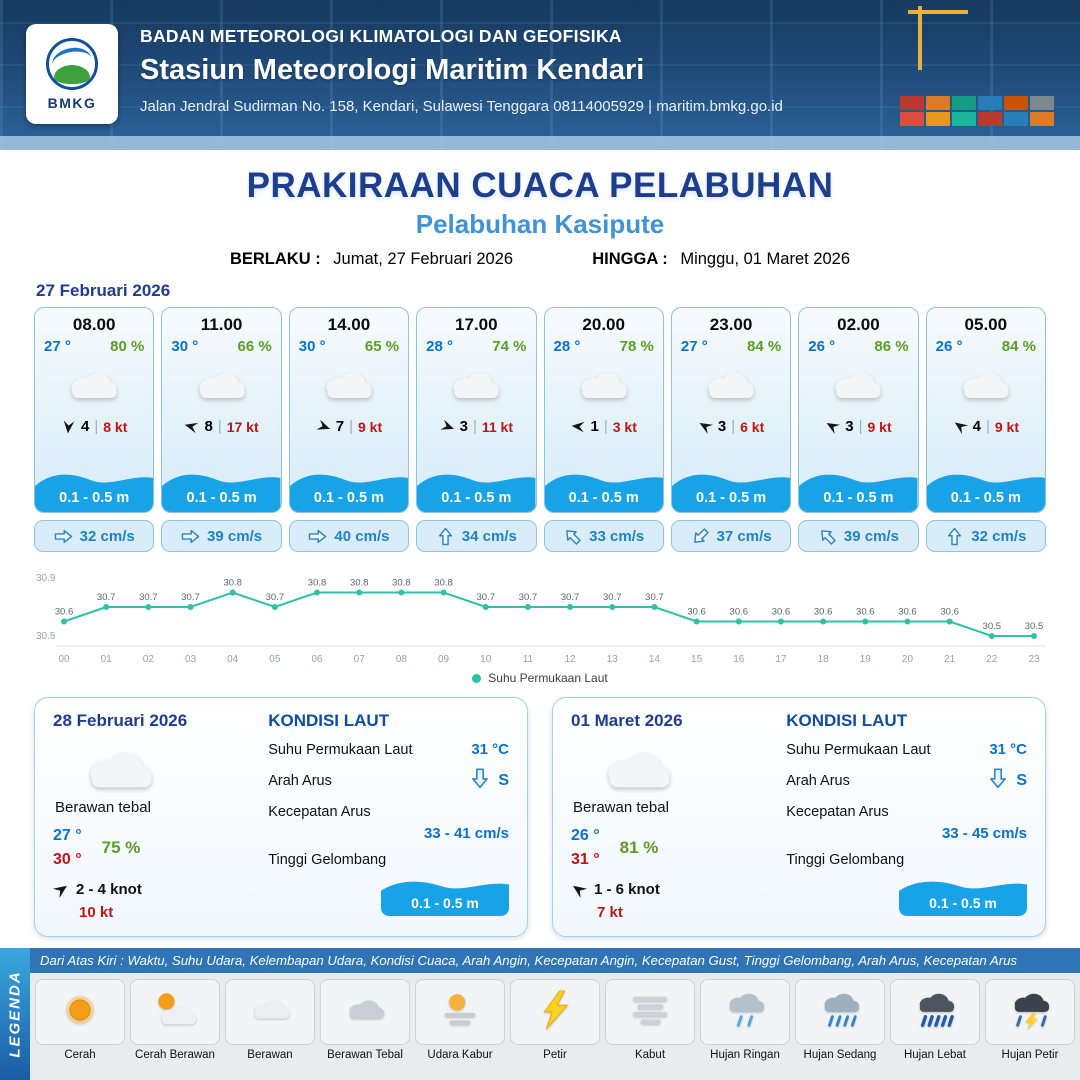 Image resolution: width=1080 pixels, height=1080 pixels. Describe the element at coordinates (72, 102) in the screenshot. I see `bmkg-logo-text: BMKG` at that location.